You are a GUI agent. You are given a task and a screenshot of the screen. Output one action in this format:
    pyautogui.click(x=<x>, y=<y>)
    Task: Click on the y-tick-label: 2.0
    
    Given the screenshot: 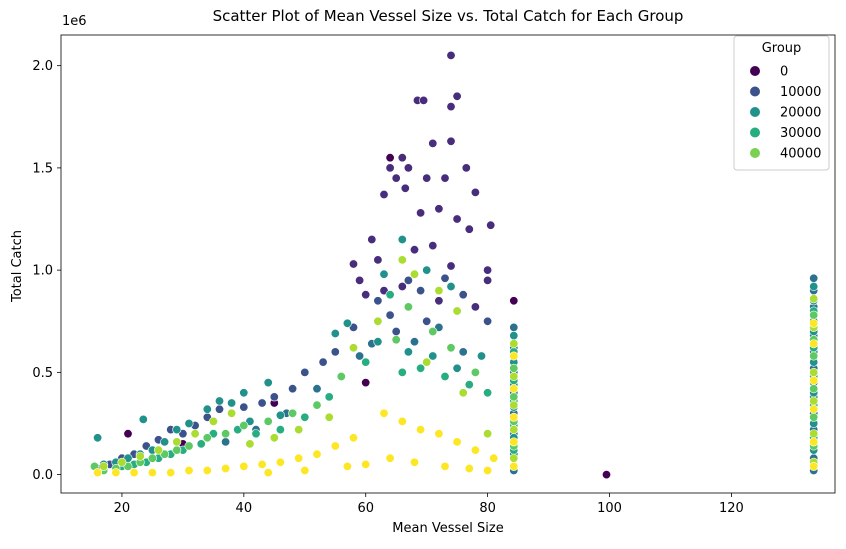 What is the action you would take?
    pyautogui.click(x=42, y=66)
    